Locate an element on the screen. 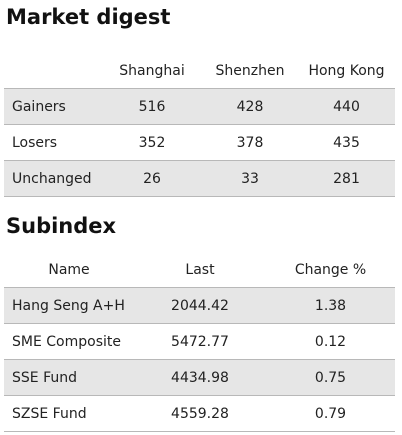 This screenshot has width=402, height=435. cell: 428 is located at coordinates (250, 106).